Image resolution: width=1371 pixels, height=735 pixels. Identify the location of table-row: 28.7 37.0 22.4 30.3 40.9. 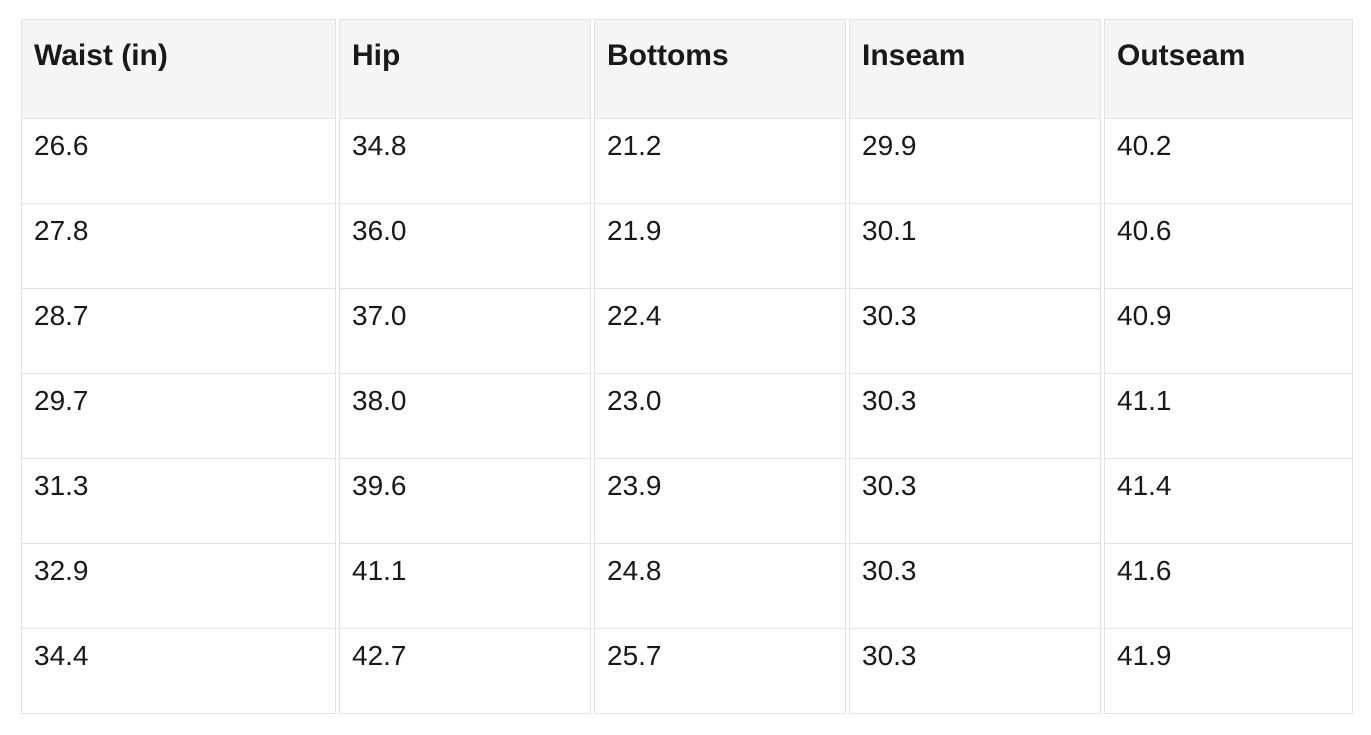
(687, 331).